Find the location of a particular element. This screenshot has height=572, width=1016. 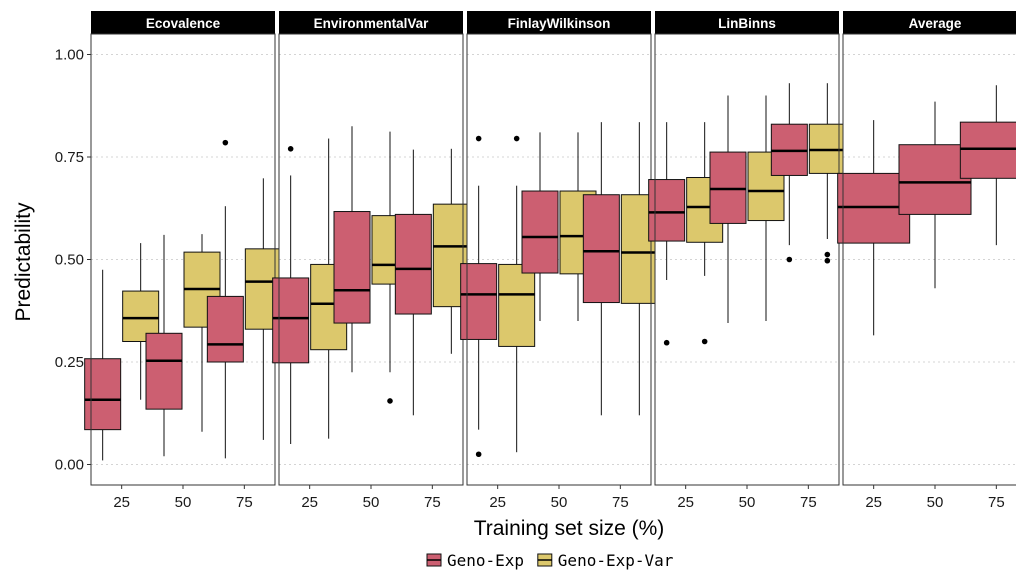

legend-item-geno-exp-var: Geno-Exp-Var is located at coordinates (605, 560).